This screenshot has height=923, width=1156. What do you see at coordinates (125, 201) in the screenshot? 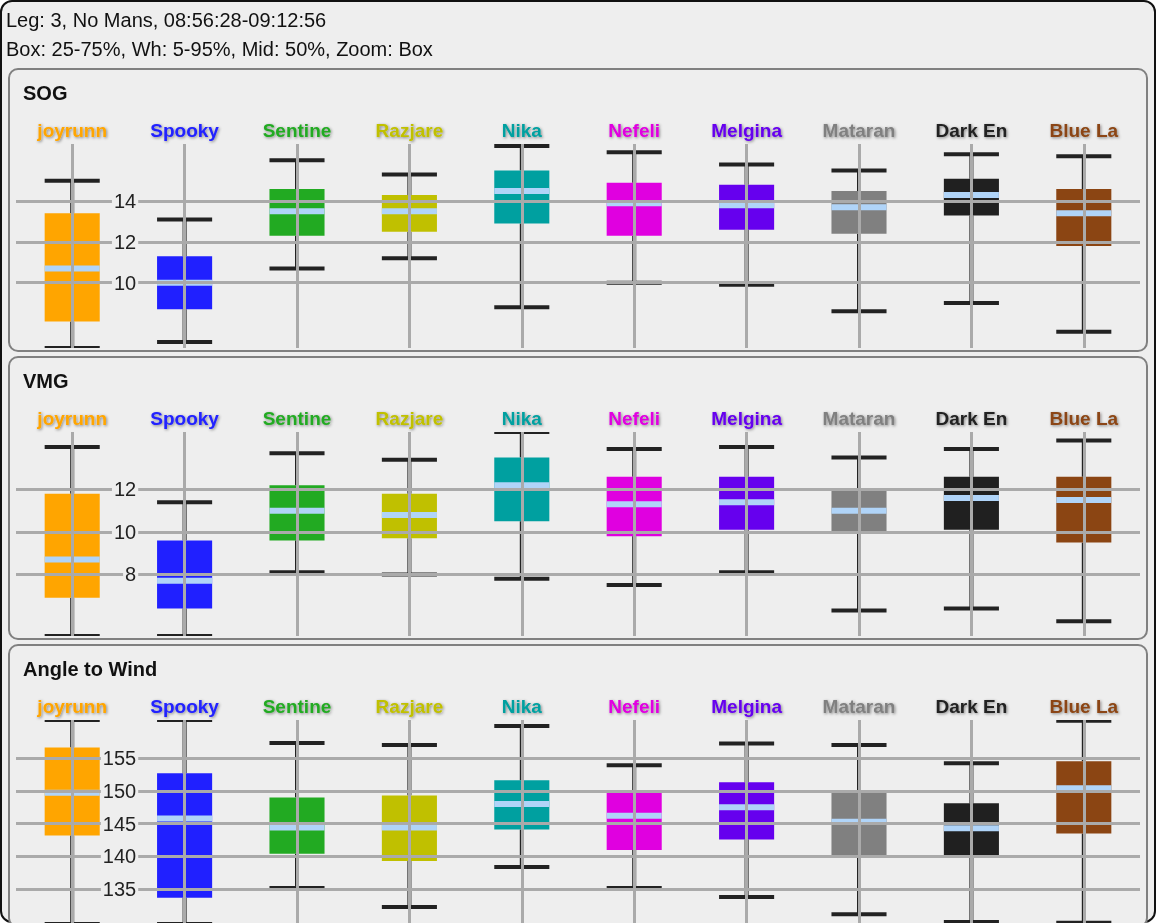
I see `y-tick-label: 14` at bounding box center [125, 201].